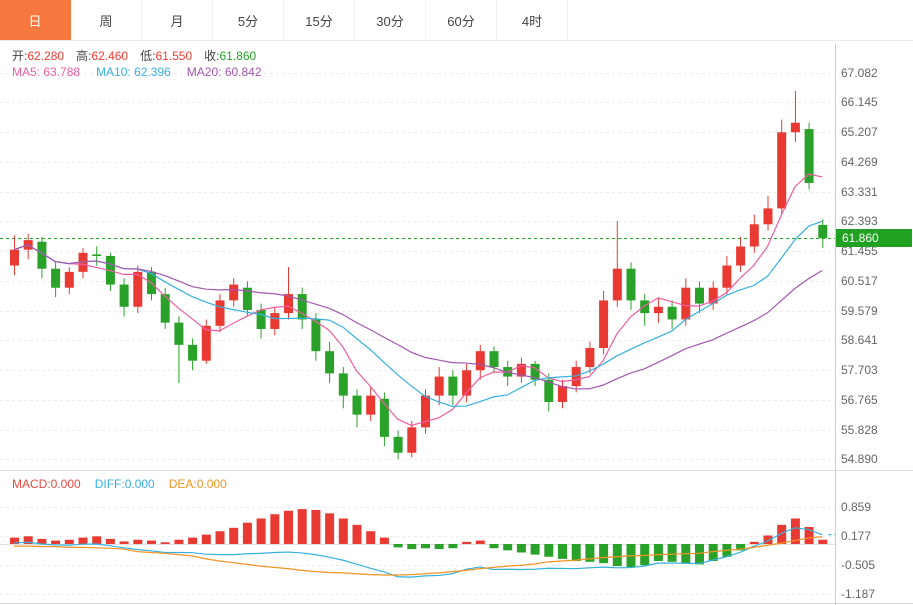  Describe the element at coordinates (65, 484) in the screenshot. I see `macd-value: 0.000` at that location.